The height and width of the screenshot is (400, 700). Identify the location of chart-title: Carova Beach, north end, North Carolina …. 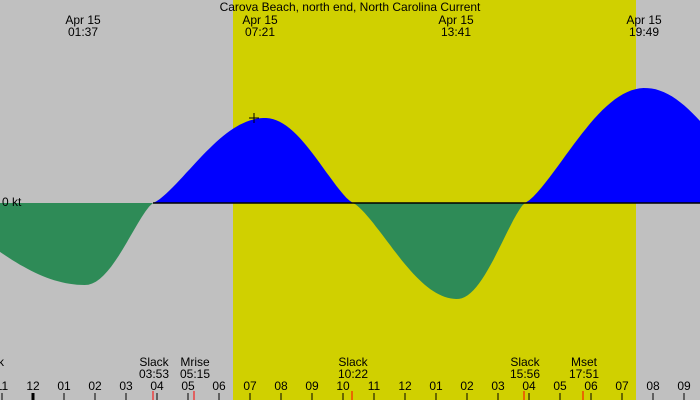
(350, 7).